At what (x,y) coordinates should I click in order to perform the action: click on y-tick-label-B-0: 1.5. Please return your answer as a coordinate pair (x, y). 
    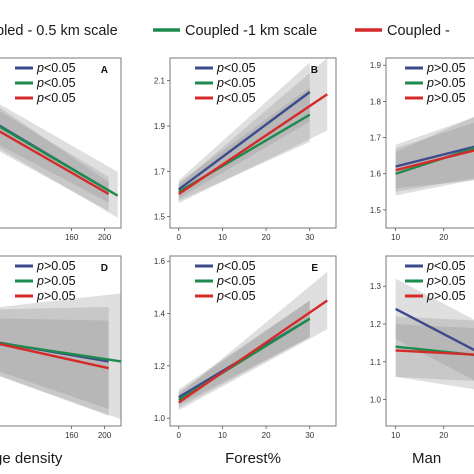
    Looking at the image, I should click on (160, 217).